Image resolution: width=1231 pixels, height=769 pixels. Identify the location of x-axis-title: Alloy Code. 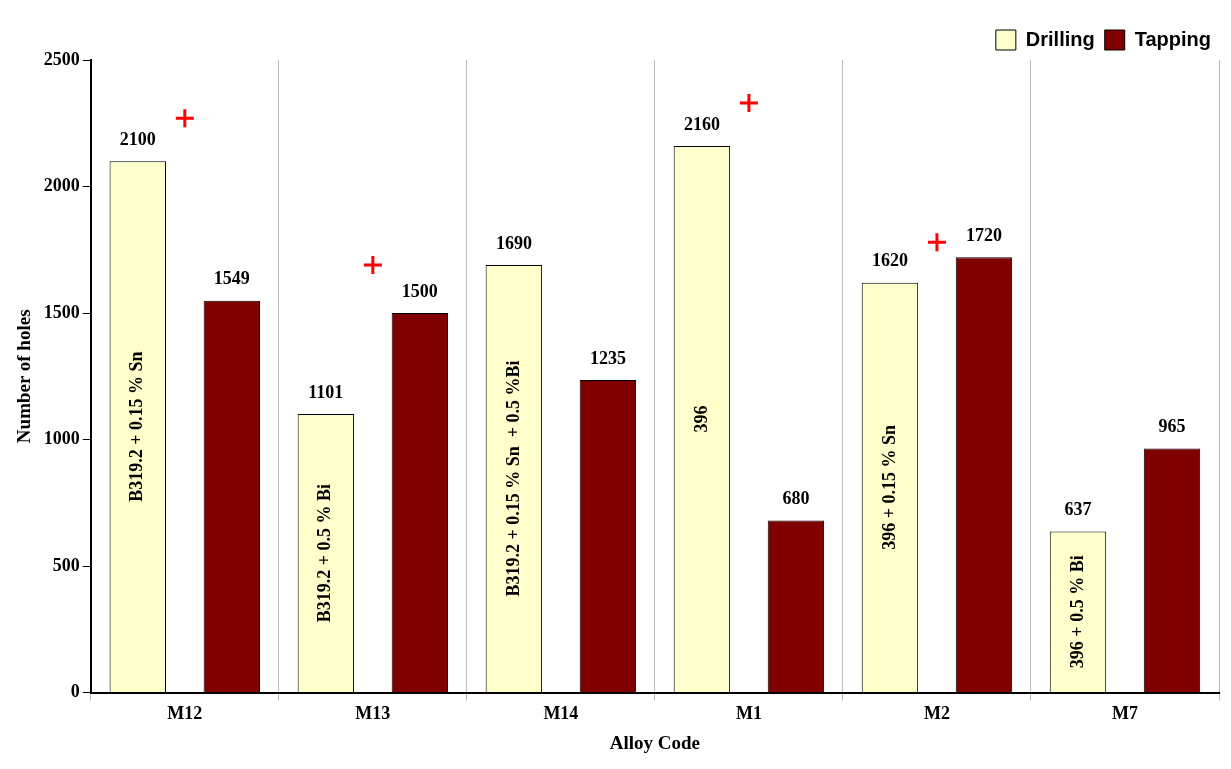
(655, 742).